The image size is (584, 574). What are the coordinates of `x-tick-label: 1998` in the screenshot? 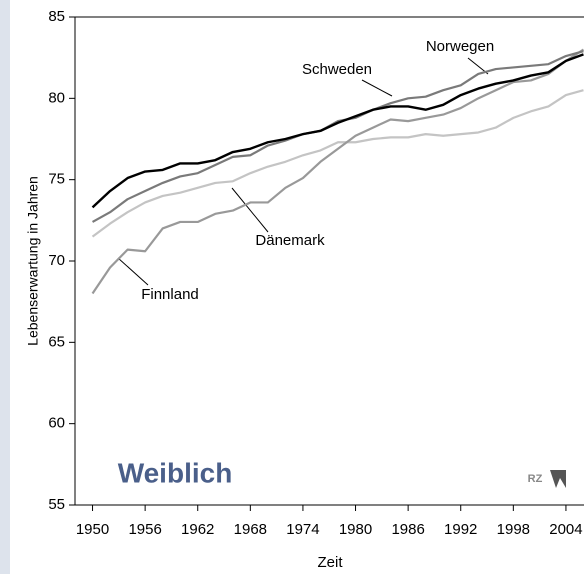 It's located at (513, 529).